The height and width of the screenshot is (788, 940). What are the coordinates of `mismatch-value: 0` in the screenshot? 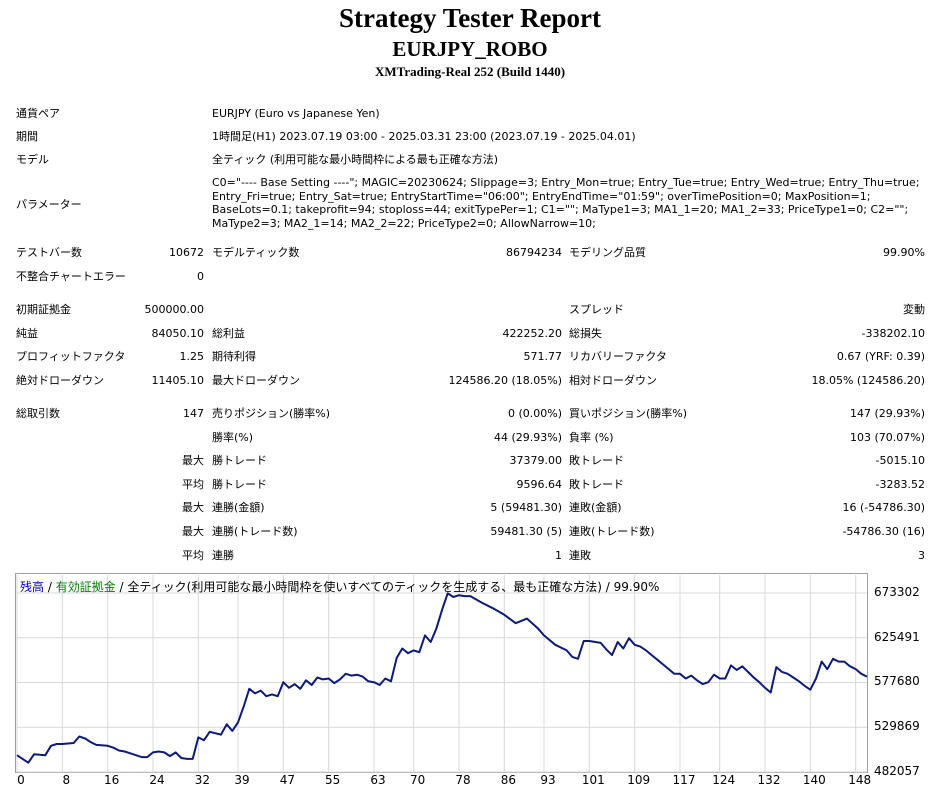 It's located at (200, 276).